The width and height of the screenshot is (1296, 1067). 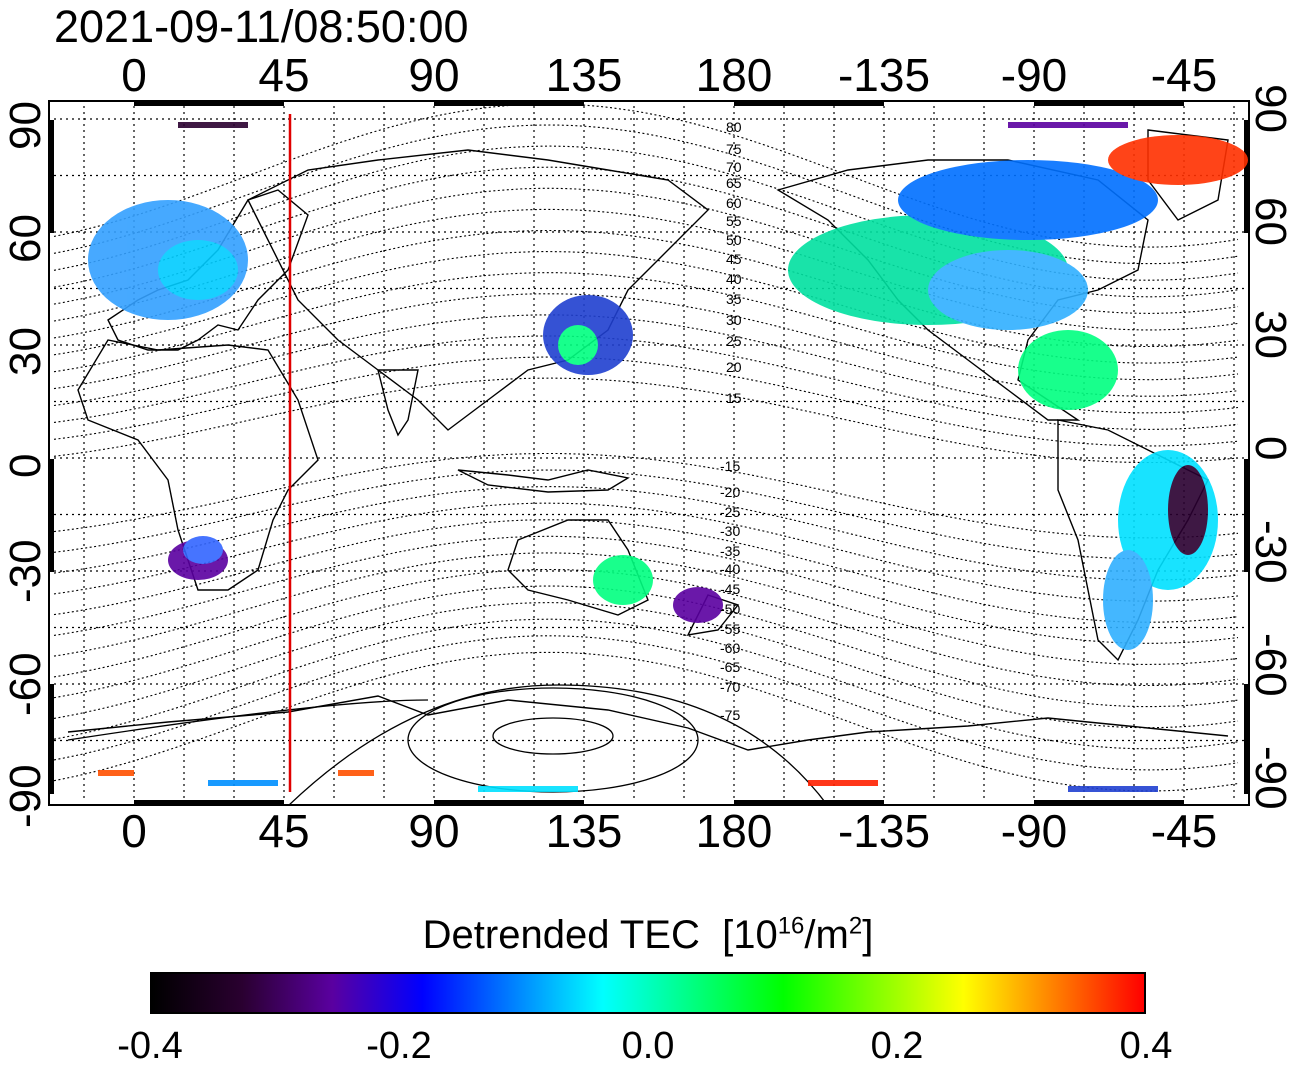 I want to click on colorbar-gradient, so click(x=648, y=993).